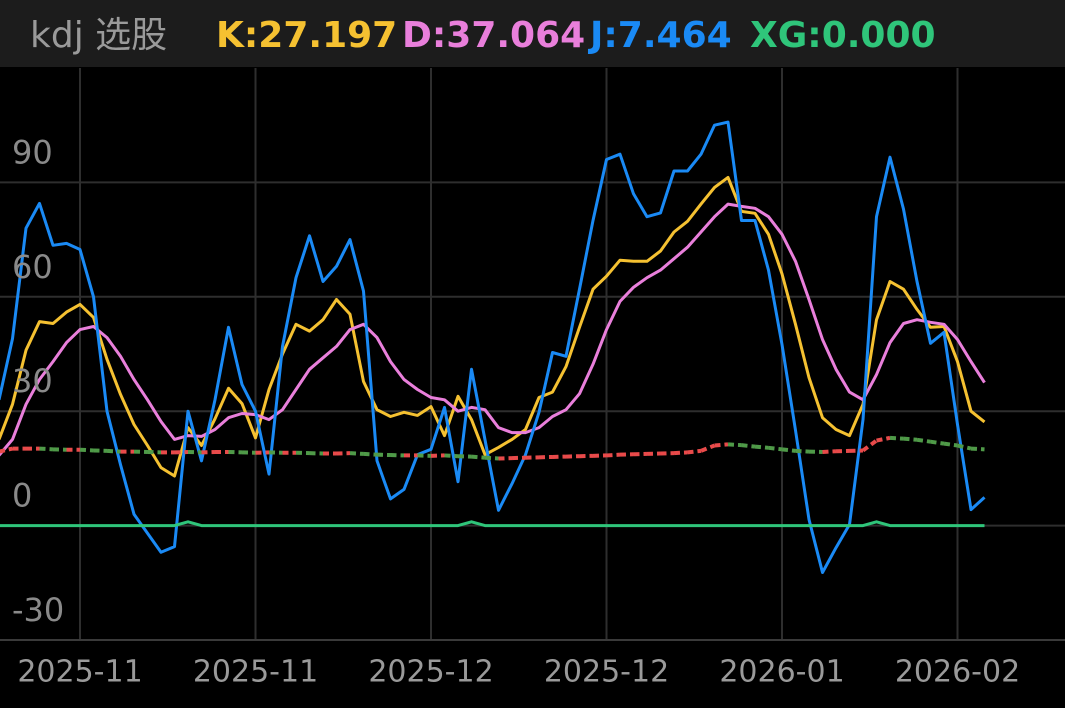 This screenshot has width=1065, height=708. What do you see at coordinates (32, 152) in the screenshot?
I see `y-tick-label: 90` at bounding box center [32, 152].